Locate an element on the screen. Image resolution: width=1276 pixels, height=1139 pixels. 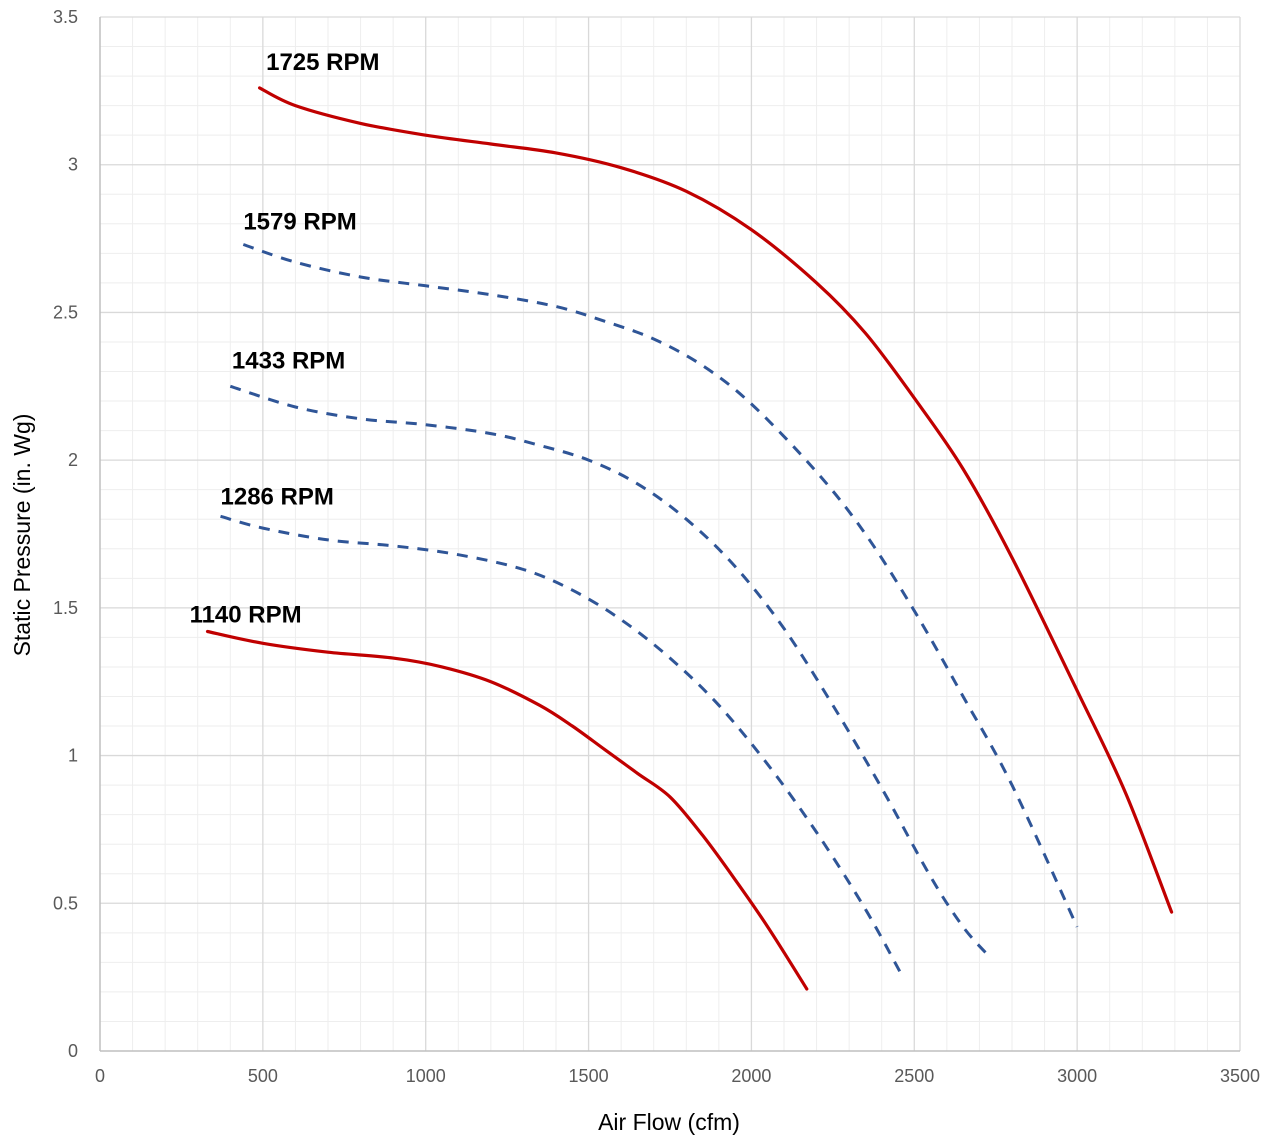
x-tick-label: 0 is located at coordinates (100, 1076).